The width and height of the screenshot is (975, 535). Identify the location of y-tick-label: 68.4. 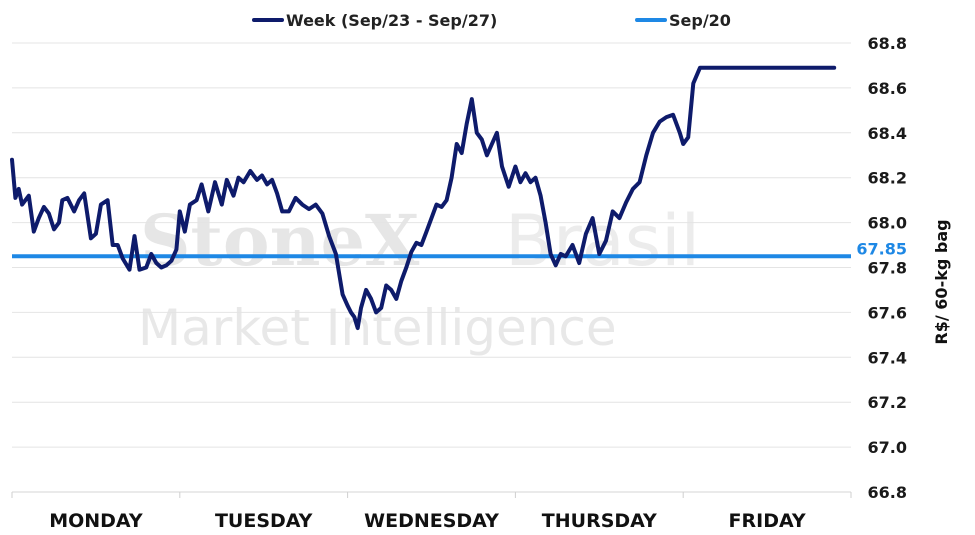
(887, 133).